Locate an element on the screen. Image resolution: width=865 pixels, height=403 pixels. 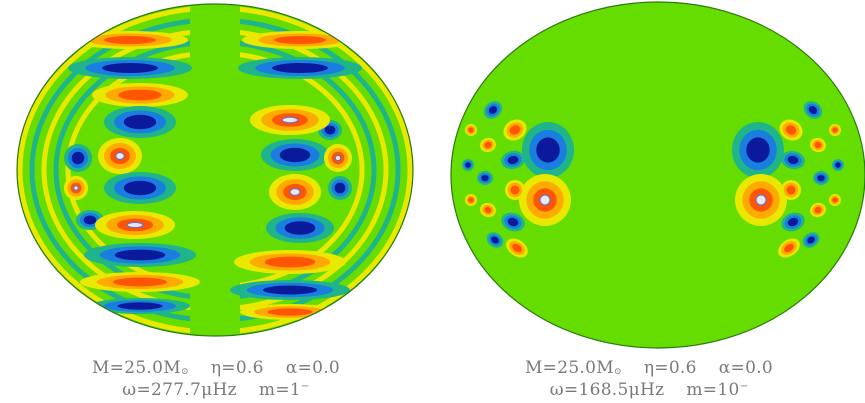
right-alpha-label: α=0.0 is located at coordinates (746, 368).